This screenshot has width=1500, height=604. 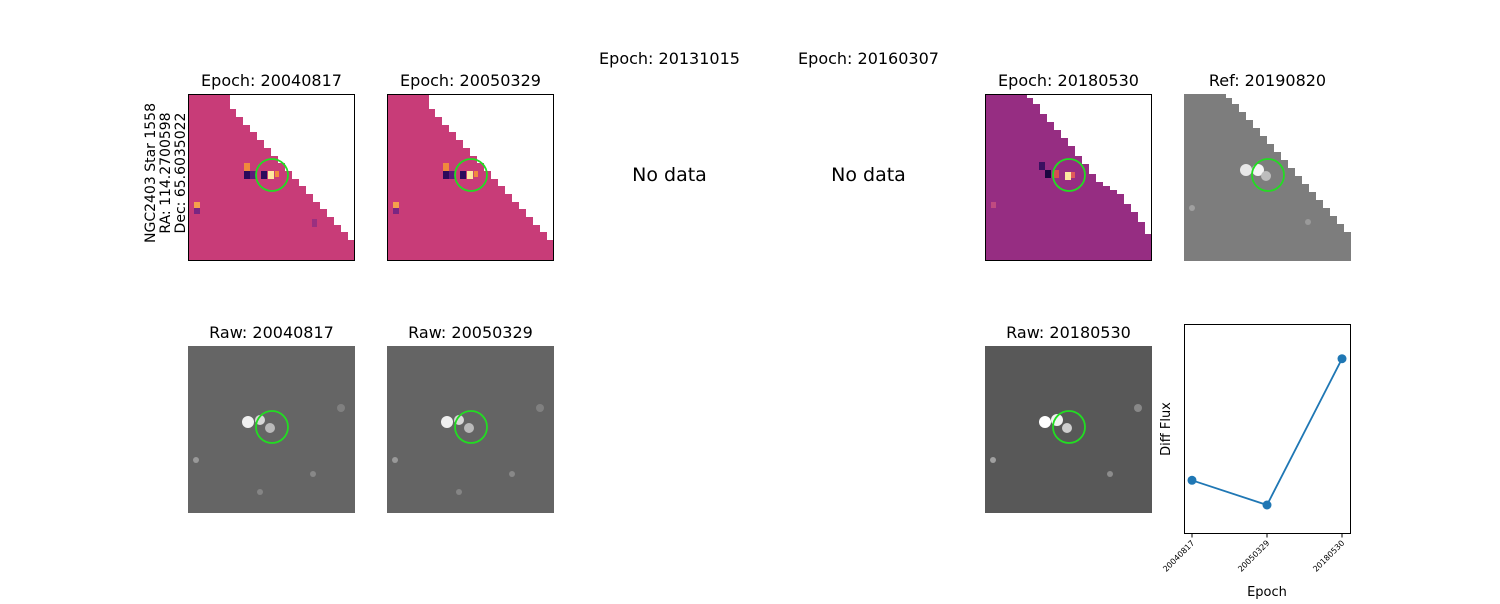 What do you see at coordinates (1328, 556) in the screenshot?
I see `x-tick-label: 20180530` at bounding box center [1328, 556].